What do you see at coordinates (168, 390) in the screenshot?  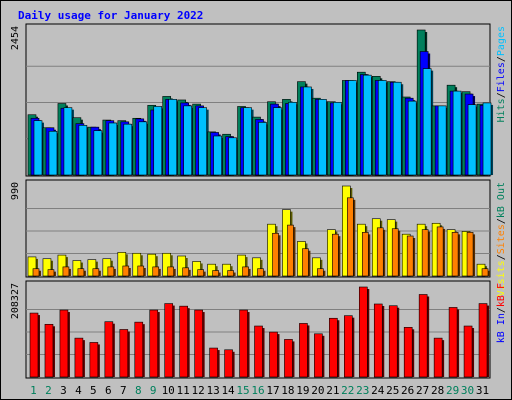 I see `day-label-10: 10` at bounding box center [168, 390].